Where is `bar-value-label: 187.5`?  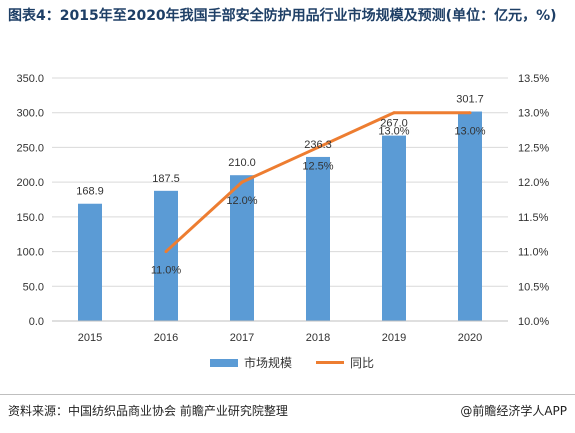 bar-value-label: 187.5 is located at coordinates (166, 179).